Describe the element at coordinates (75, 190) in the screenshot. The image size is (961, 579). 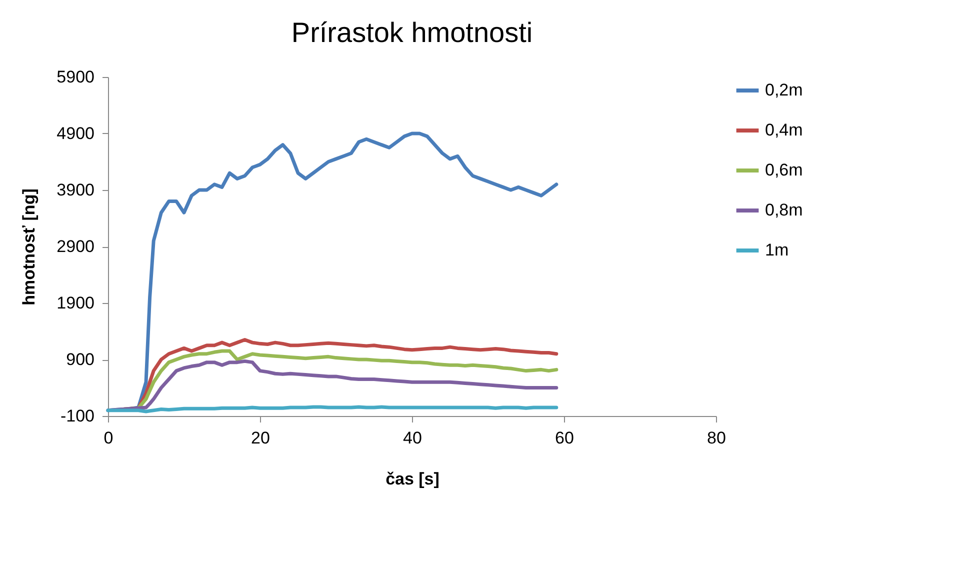
I see `y-tick-label: 3900` at that location.